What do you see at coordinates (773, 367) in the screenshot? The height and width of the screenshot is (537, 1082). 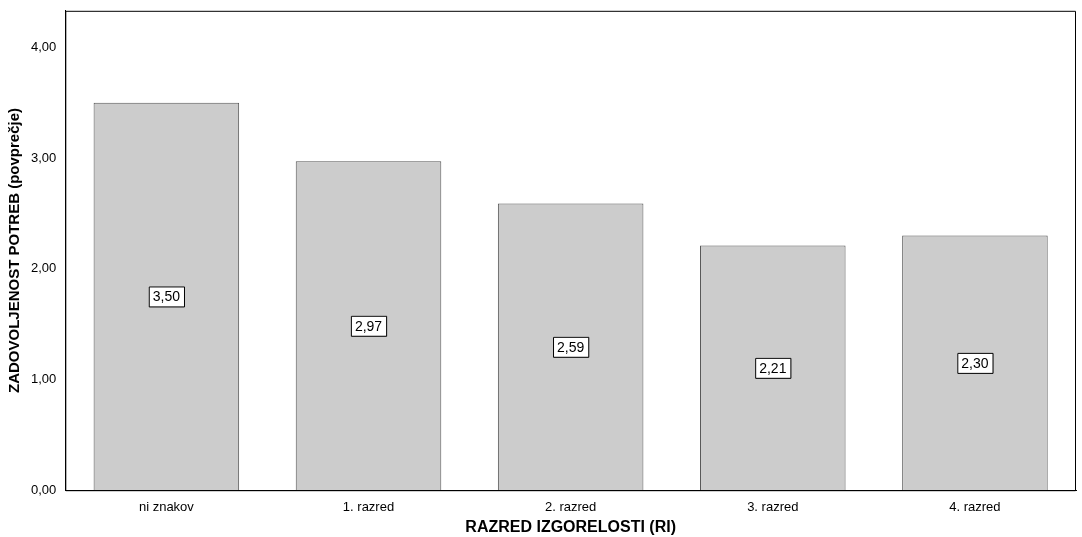 I see `data-label: 2,21` at bounding box center [773, 367].